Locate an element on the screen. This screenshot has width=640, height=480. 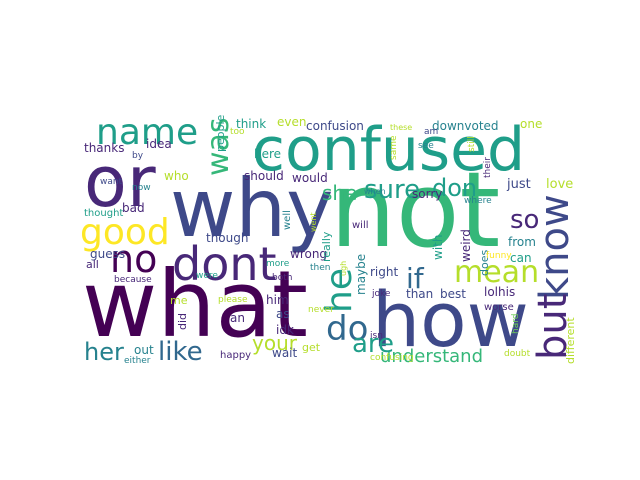
word: so is located at coordinates (524, 220).